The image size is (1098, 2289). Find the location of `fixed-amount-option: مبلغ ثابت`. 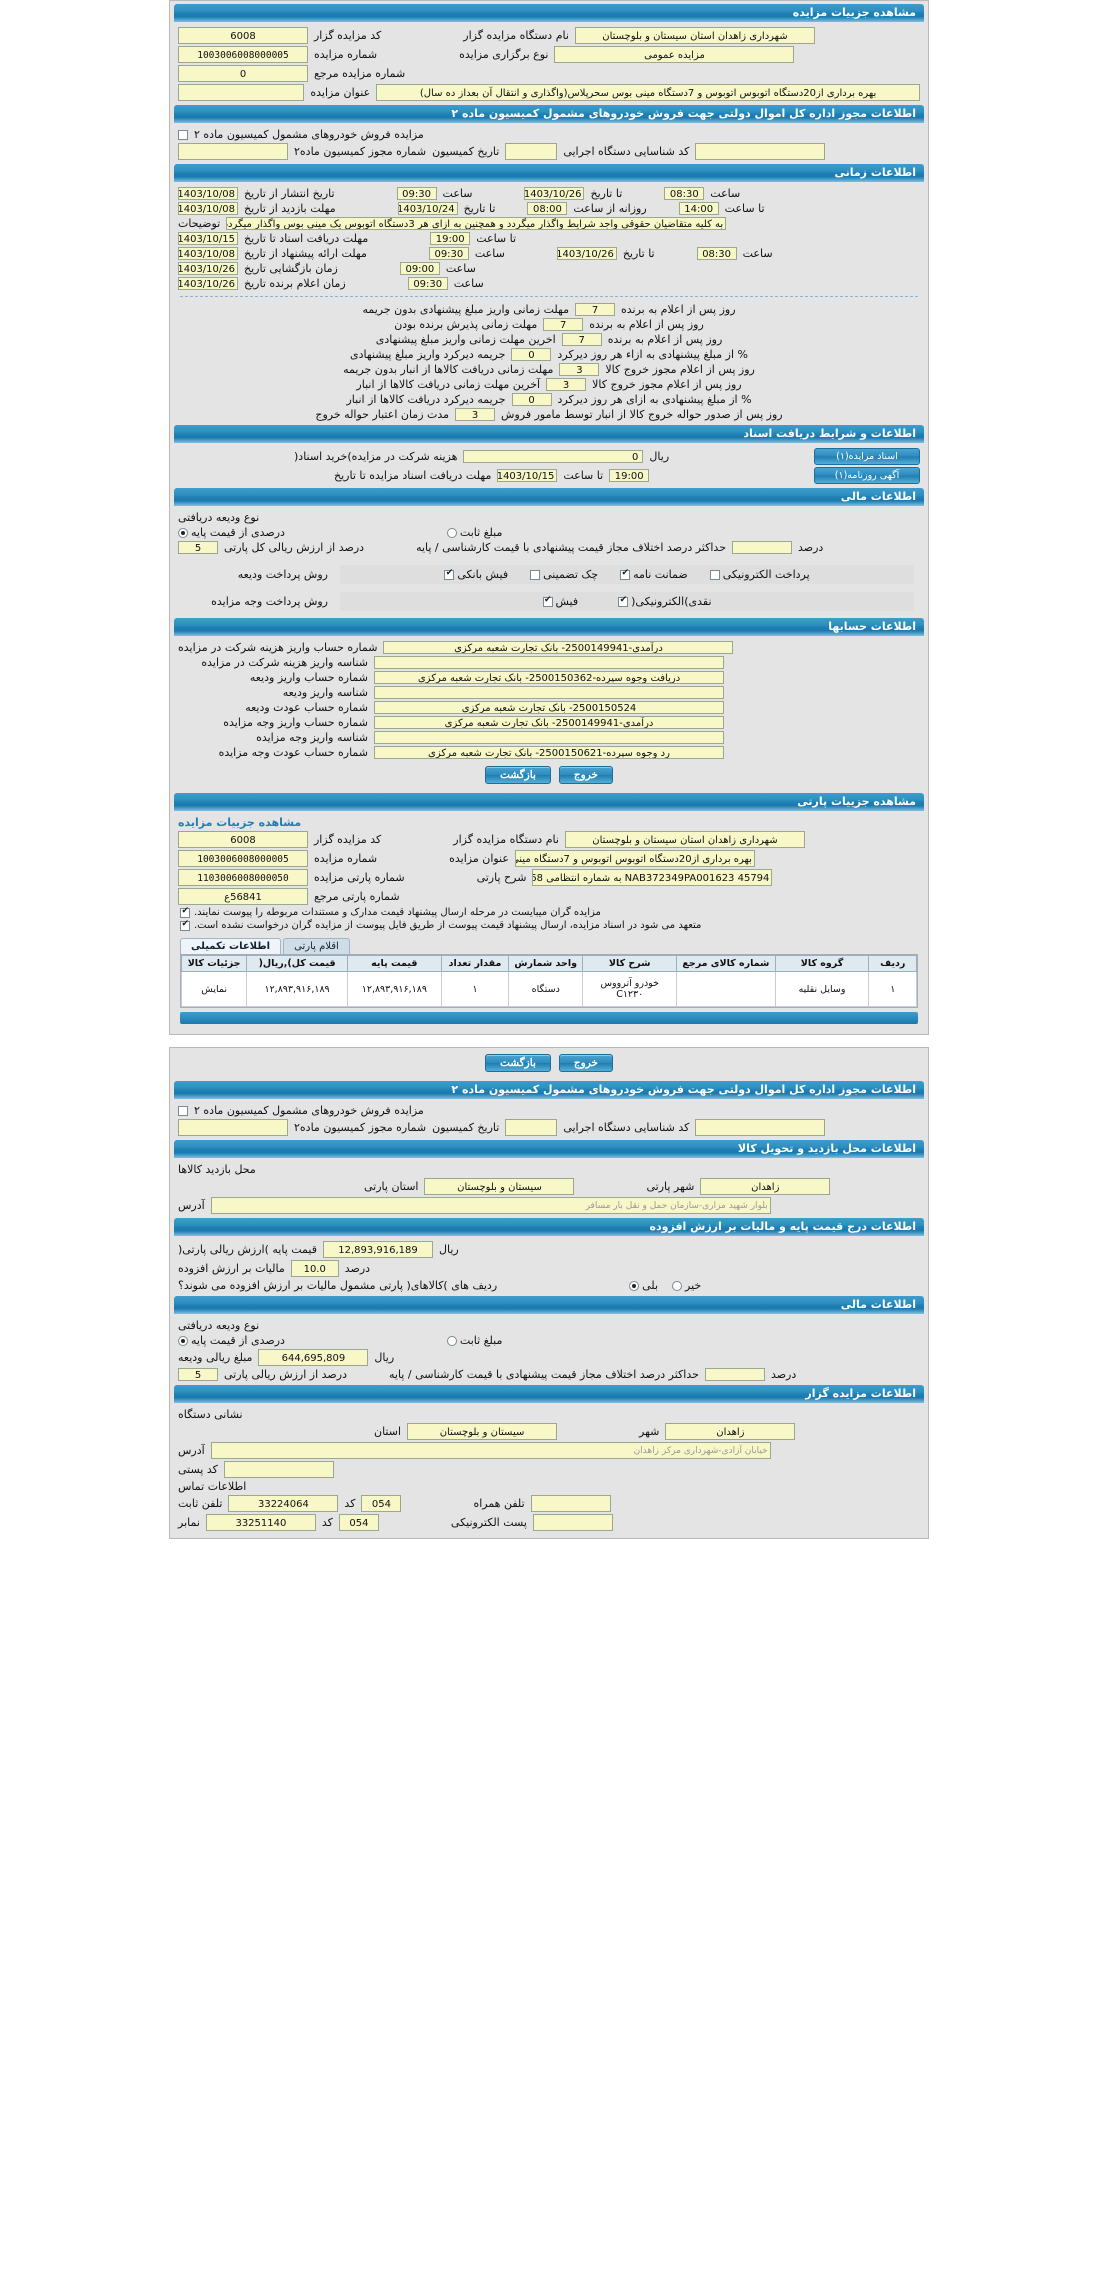

fixed-amount-option: مبلغ ثابت is located at coordinates (474, 532).